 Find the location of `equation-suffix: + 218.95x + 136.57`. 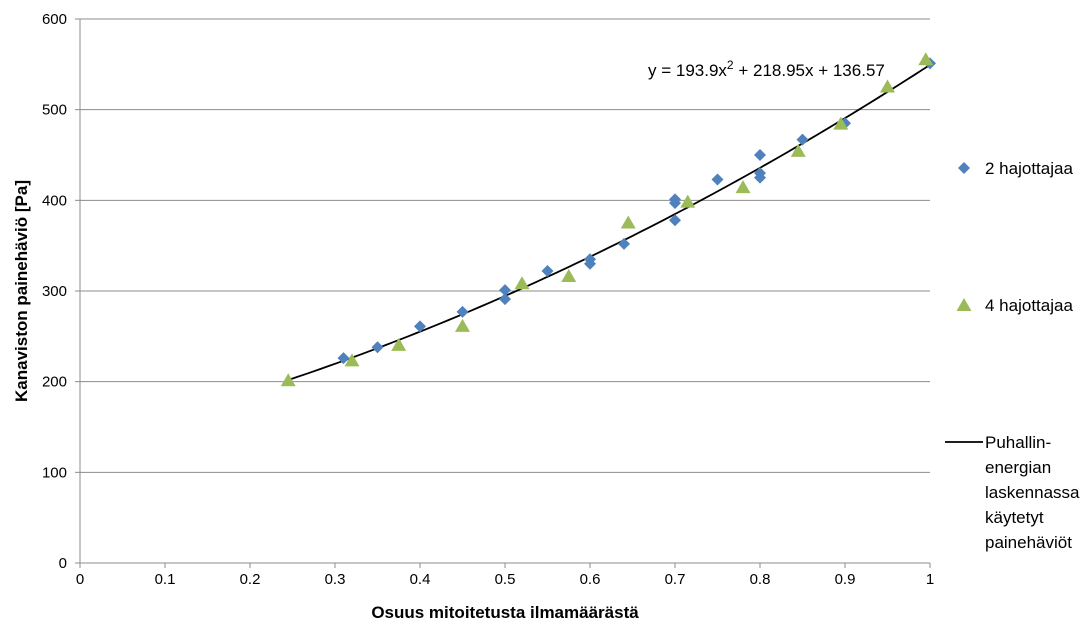

equation-suffix: + 218.95x + 136.57 is located at coordinates (809, 70).